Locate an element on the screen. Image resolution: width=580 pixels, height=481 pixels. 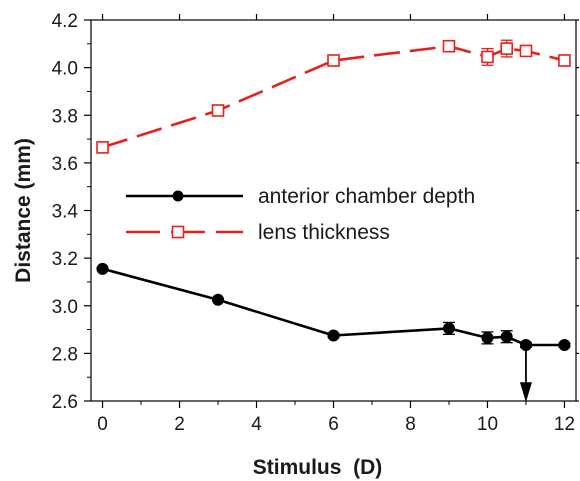
y-tick-label: 2.8 is located at coordinates (65, 354).